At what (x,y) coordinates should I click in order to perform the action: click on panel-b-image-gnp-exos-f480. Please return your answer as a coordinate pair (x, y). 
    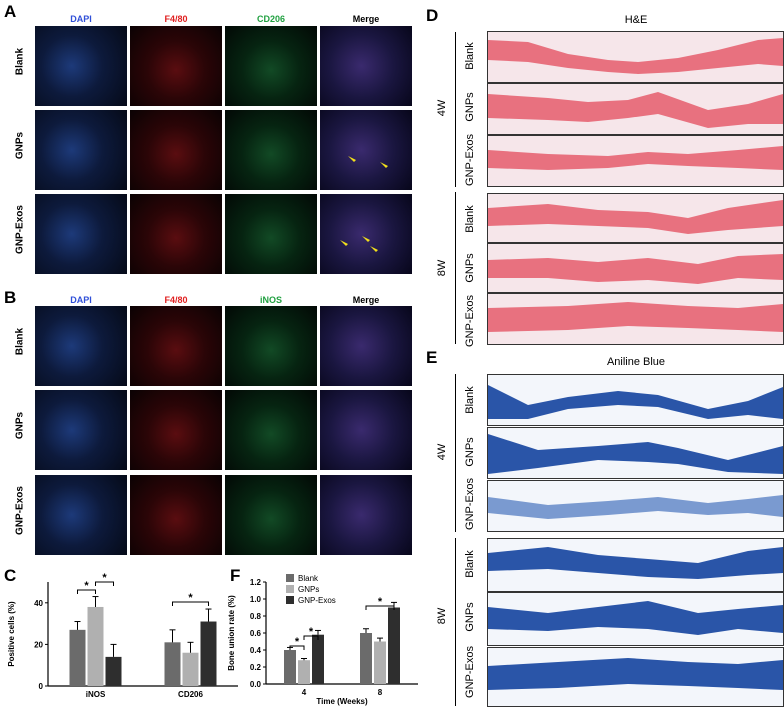
    Looking at the image, I should click on (176, 515).